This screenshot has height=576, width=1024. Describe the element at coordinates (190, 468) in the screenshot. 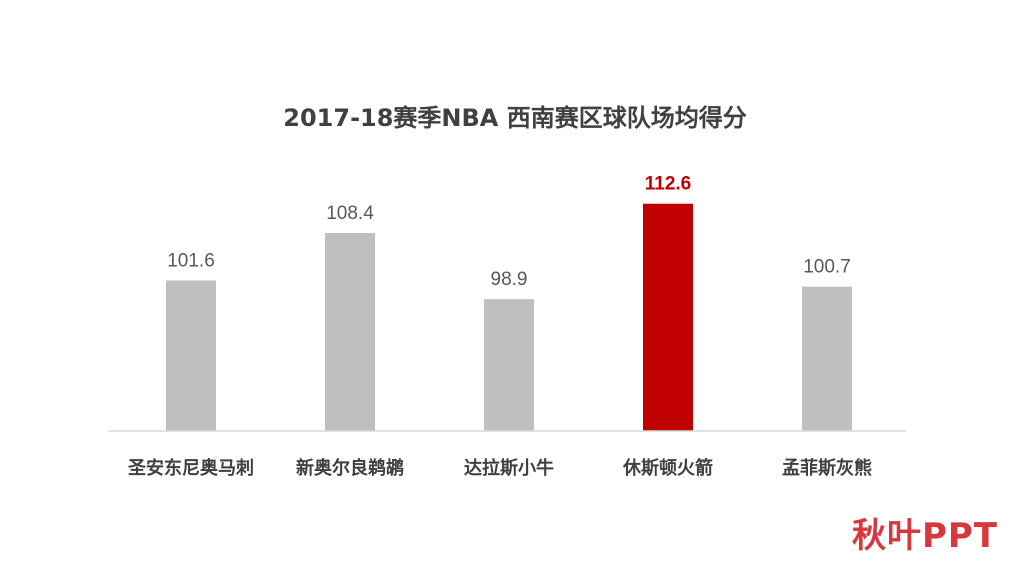

I see `category-label-1: 圣安东尼奥马刺` at that location.